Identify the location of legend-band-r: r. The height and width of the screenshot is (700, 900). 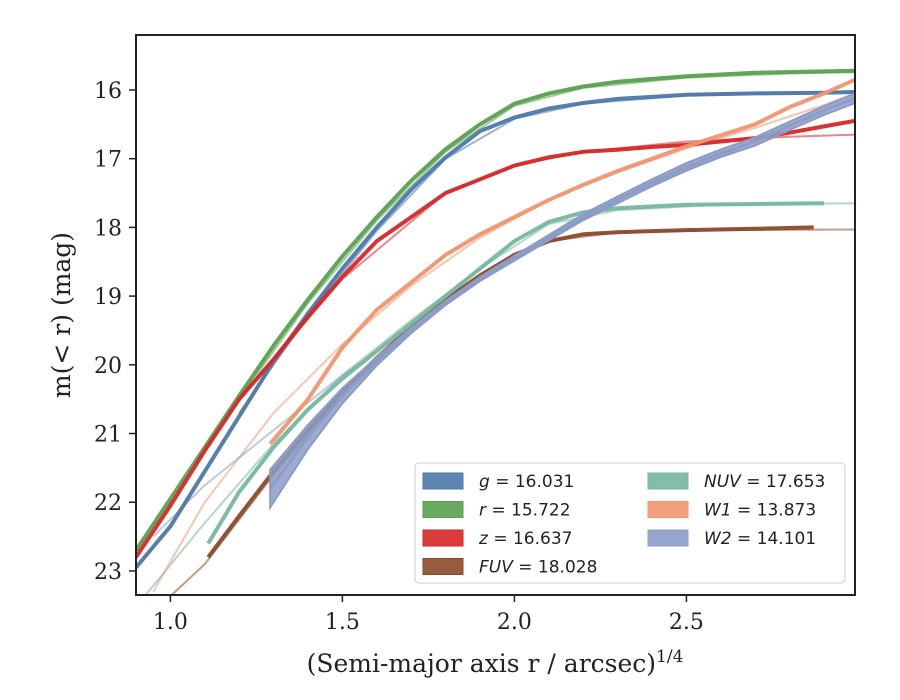
(483, 511).